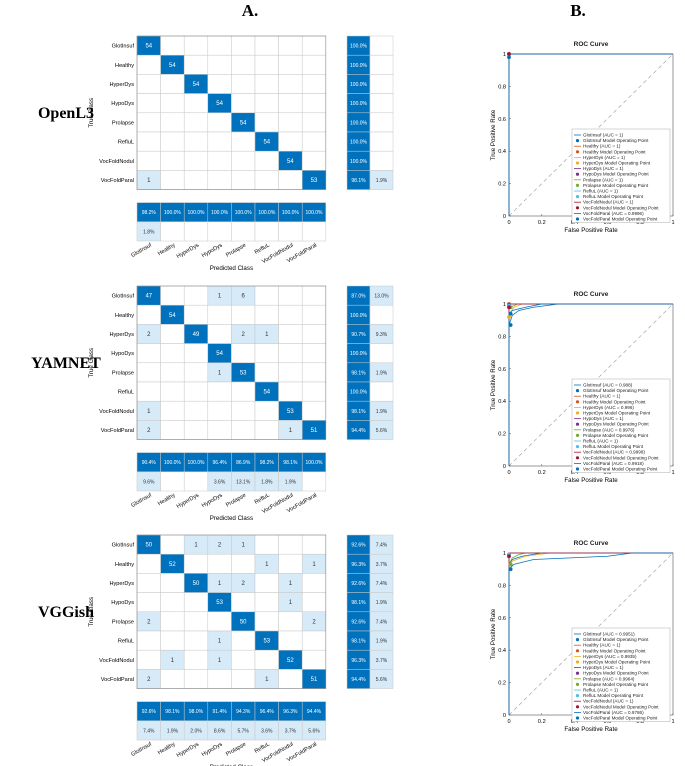 This screenshot has width=685, height=766. Describe the element at coordinates (621, 207) in the screenshot. I see `legend-point-label: VocFoldNodul Model Operating Point` at that location.